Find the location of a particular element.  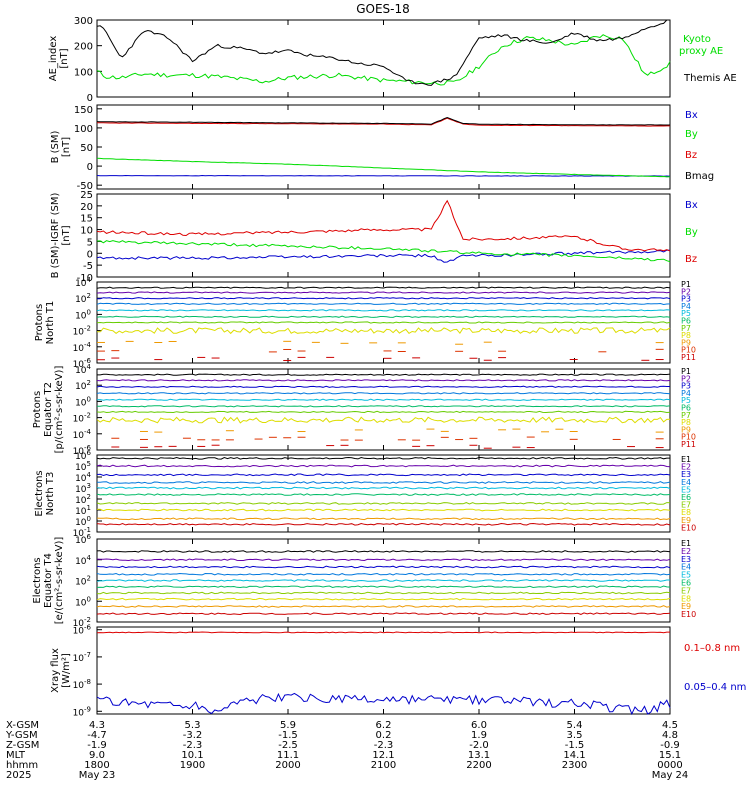

ephem-value: -1.5 is located at coordinates (575, 745).